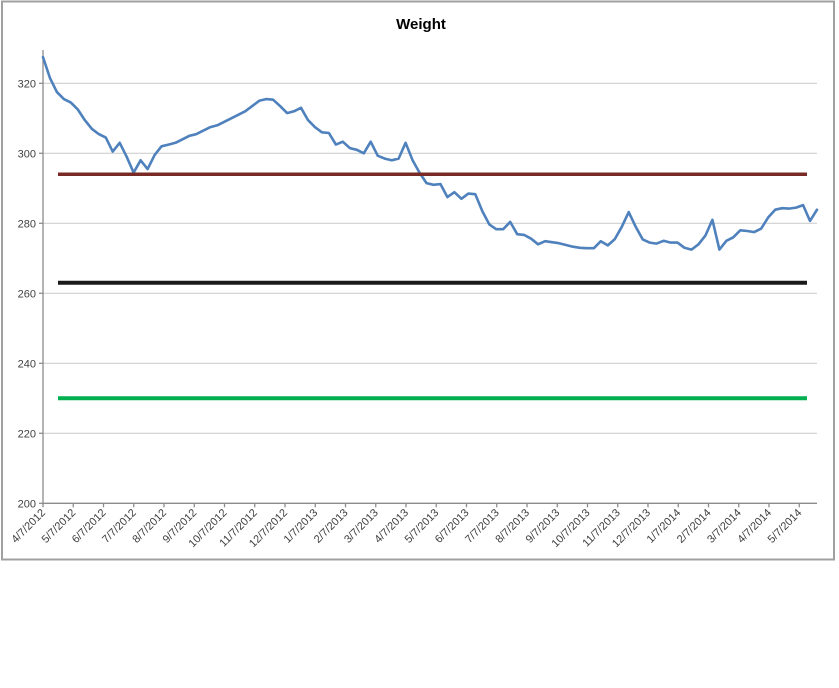  Describe the element at coordinates (27, 224) in the screenshot. I see `y-tick-label-280: 280` at that location.